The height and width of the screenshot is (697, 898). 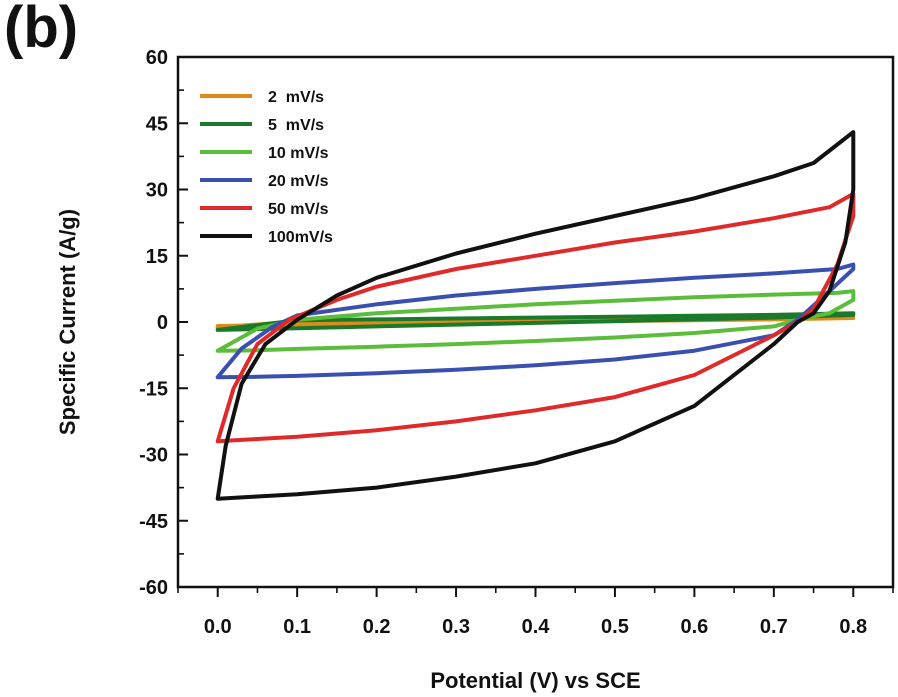 What do you see at coordinates (297, 627) in the screenshot?
I see `x-tick-label: 0.1` at bounding box center [297, 627].